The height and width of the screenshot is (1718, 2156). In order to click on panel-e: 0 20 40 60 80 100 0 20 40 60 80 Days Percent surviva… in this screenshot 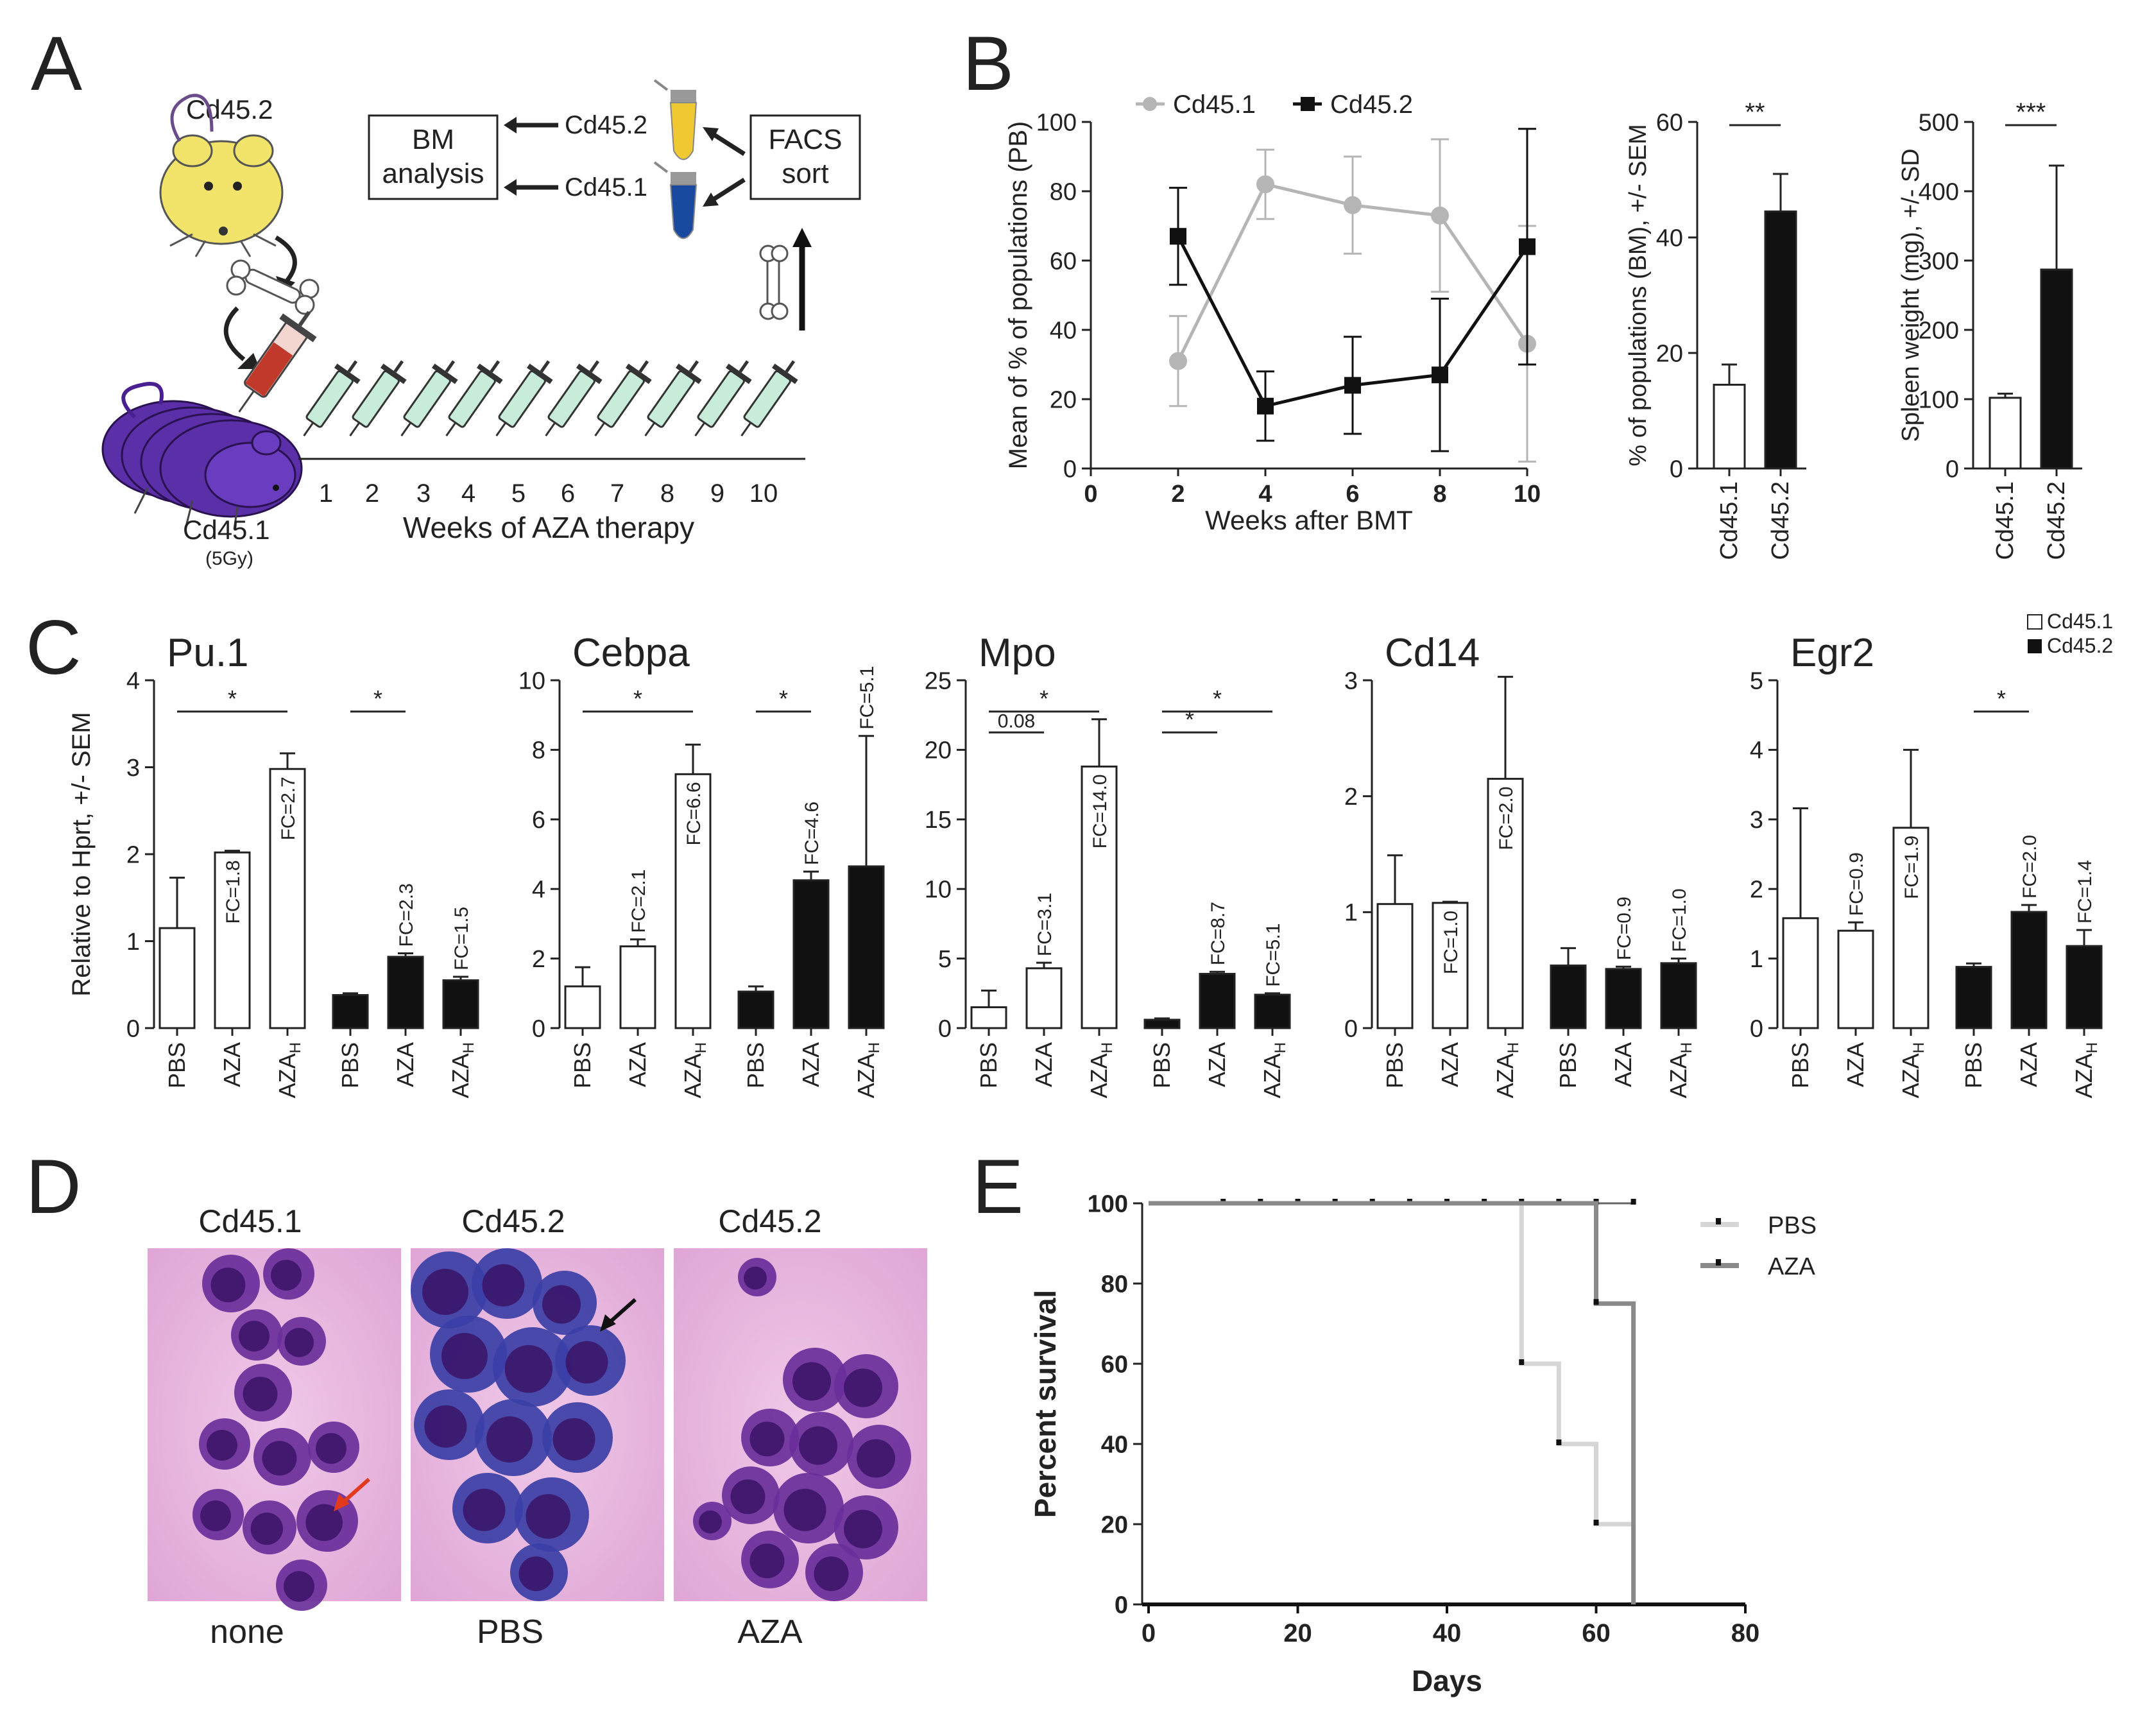, I will do `click(1423, 1443)`.